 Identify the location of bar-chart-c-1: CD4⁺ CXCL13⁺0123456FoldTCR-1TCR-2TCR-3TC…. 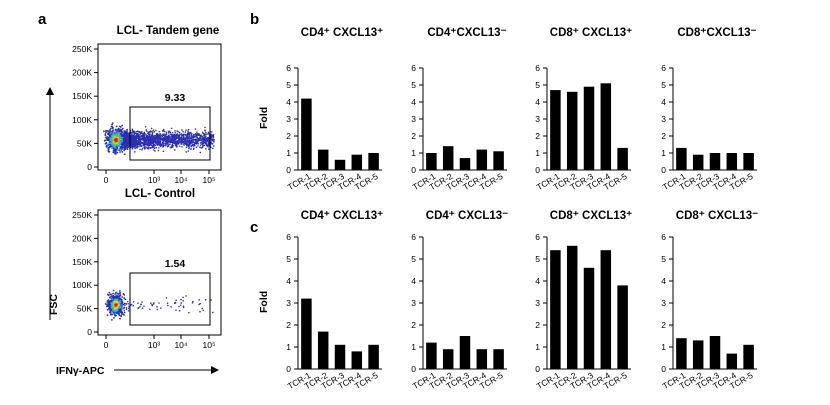
(320, 300).